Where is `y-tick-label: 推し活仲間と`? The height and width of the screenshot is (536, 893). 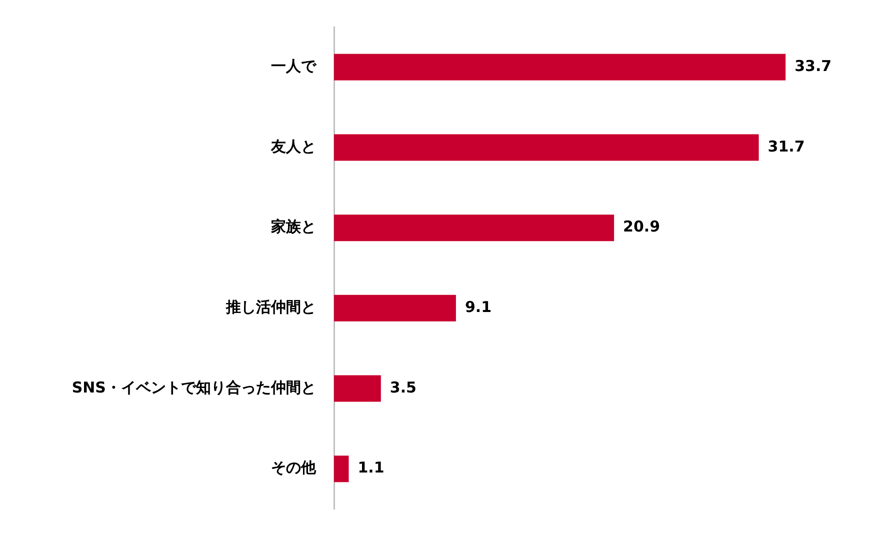 y-tick-label: 推し活仲間と is located at coordinates (270, 307).